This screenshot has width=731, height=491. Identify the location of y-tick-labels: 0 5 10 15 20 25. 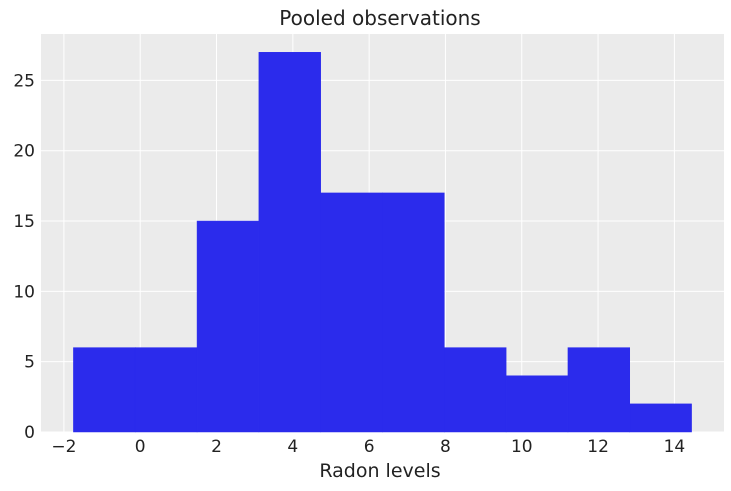
(24, 257).